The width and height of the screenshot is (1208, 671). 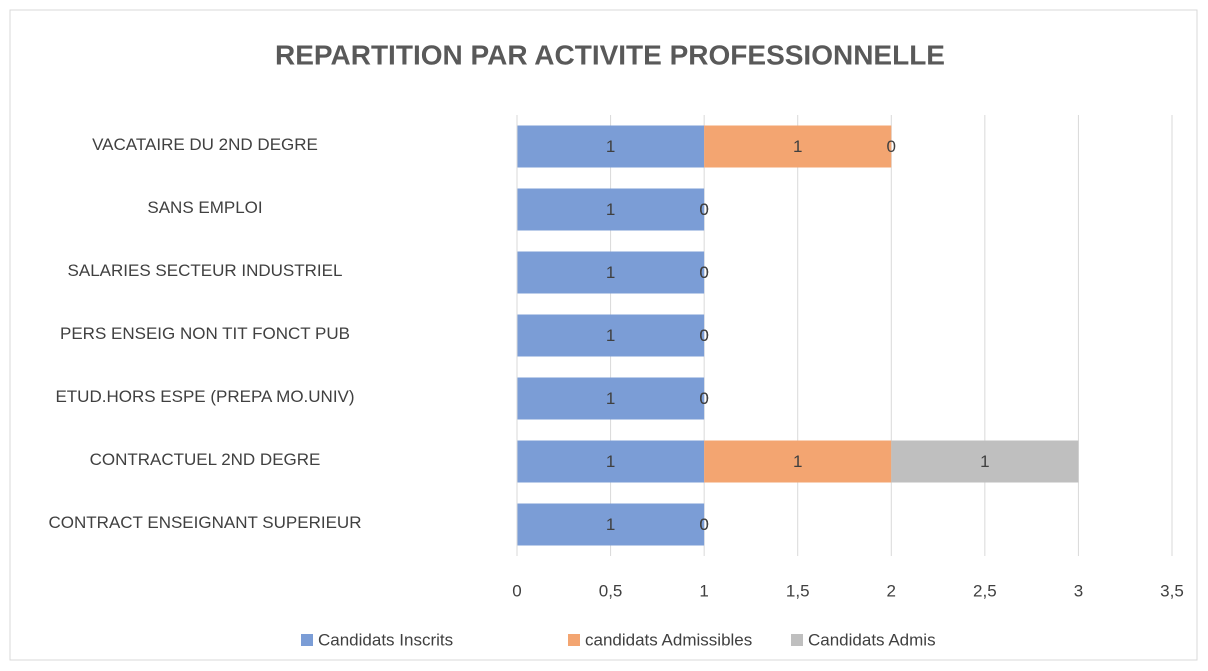 What do you see at coordinates (1078, 590) in the screenshot?
I see `x-tick-label: 3` at bounding box center [1078, 590].